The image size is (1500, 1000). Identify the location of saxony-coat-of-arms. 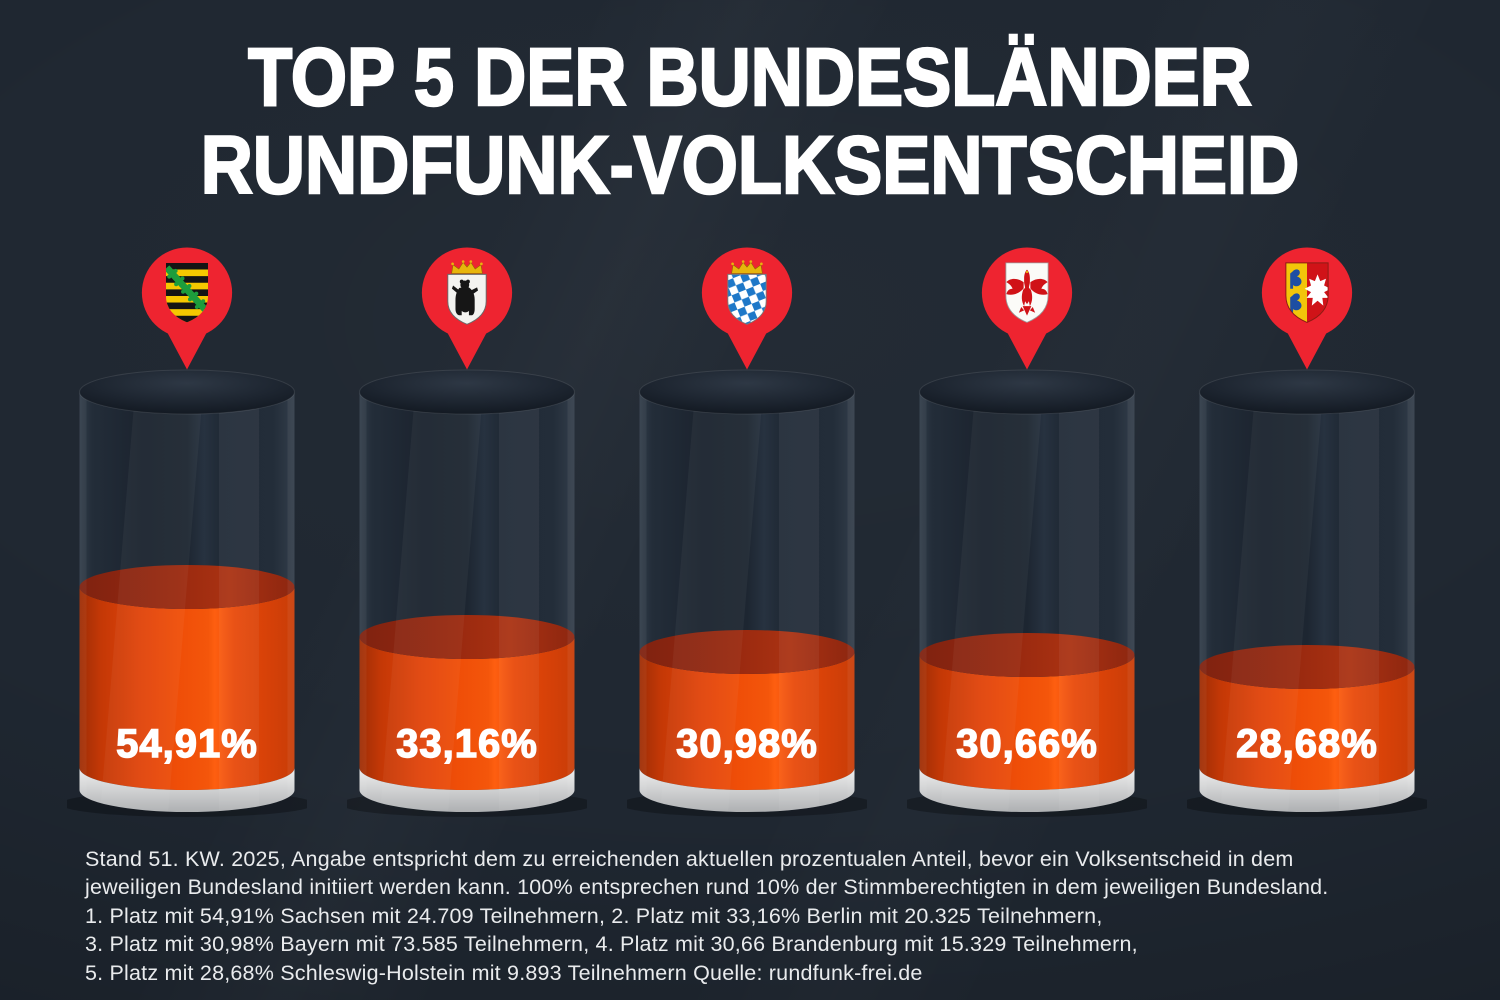
(187, 292).